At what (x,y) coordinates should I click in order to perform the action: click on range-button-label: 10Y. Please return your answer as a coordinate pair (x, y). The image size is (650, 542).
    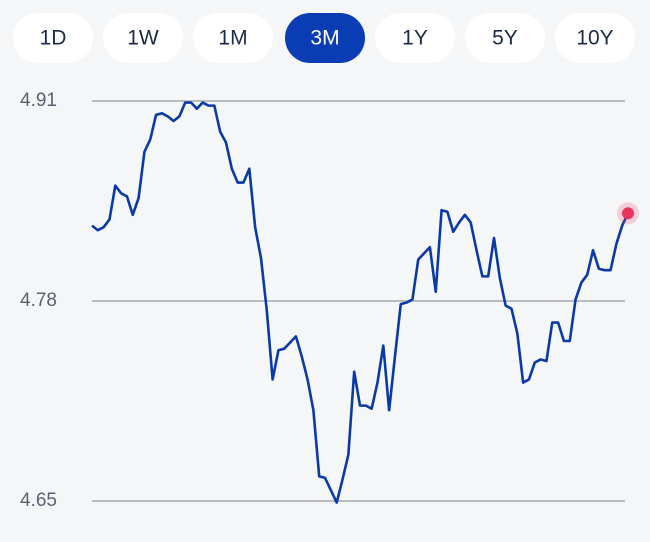
    Looking at the image, I should click on (594, 38).